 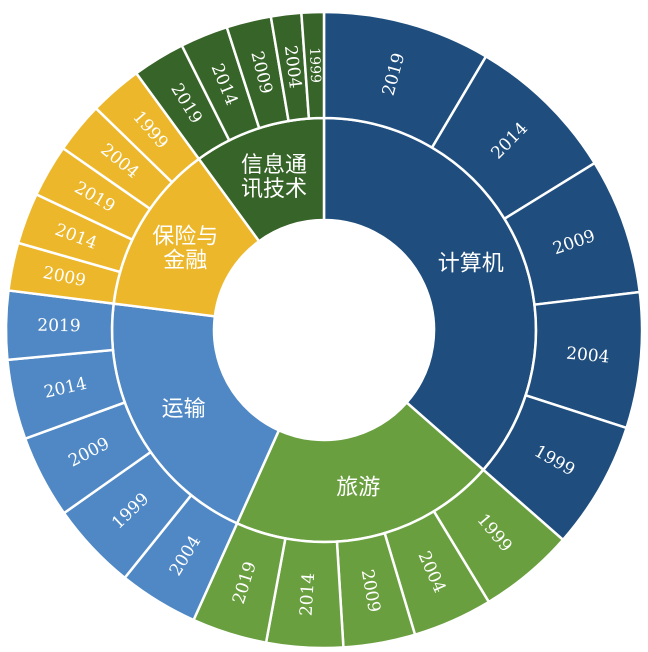 I want to click on category-label-line: 保险与, so click(x=185, y=236).